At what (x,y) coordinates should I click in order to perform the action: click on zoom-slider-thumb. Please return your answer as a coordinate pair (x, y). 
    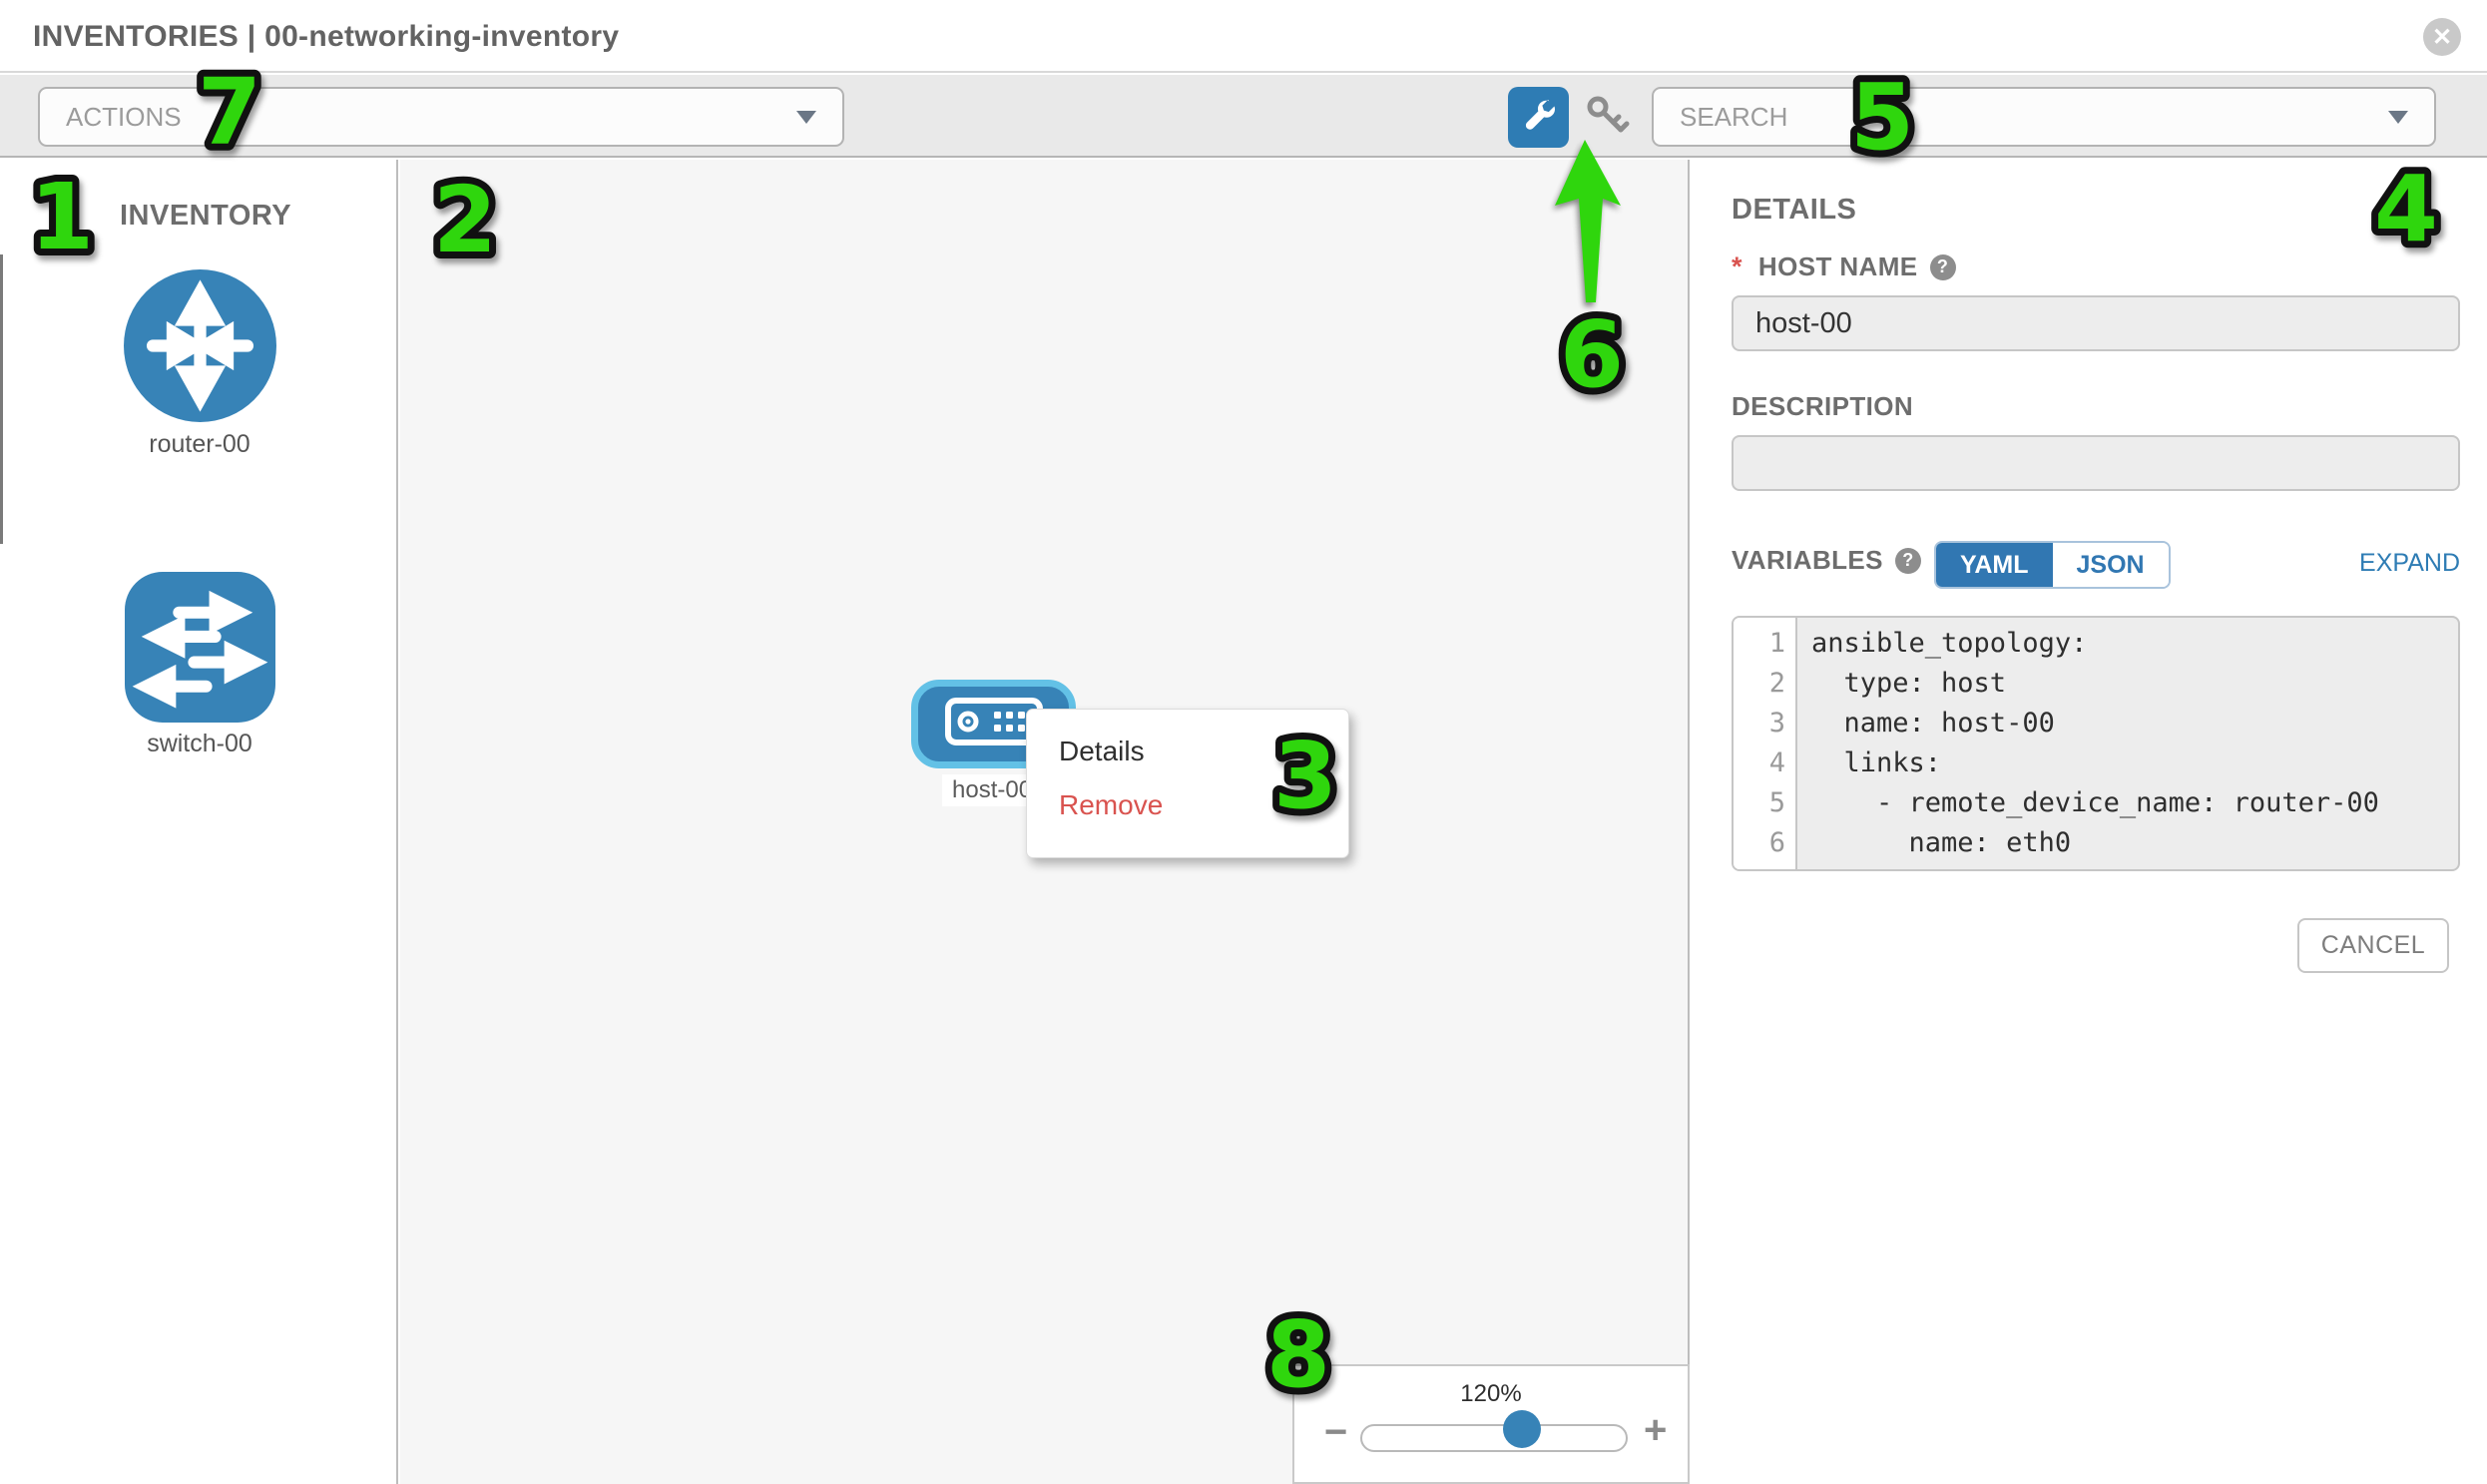
    Looking at the image, I should click on (1522, 1429).